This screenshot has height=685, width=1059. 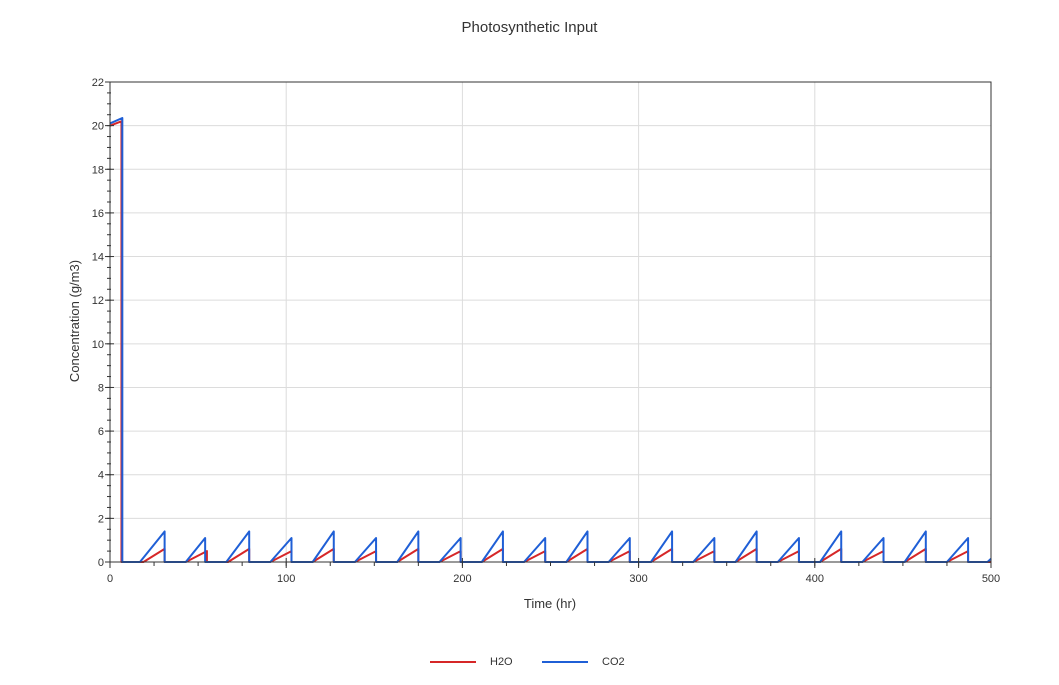 What do you see at coordinates (101, 388) in the screenshot?
I see `y-tick-label: 8` at bounding box center [101, 388].